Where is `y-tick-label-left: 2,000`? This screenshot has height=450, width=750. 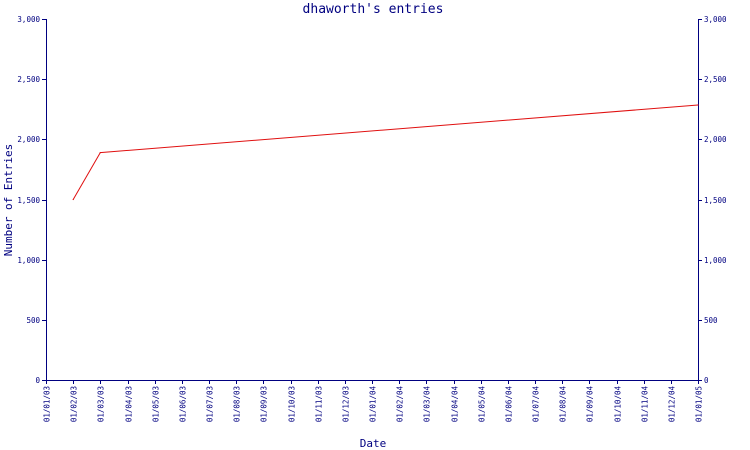
y-tick-label-left: 2,000 is located at coordinates (28, 139).